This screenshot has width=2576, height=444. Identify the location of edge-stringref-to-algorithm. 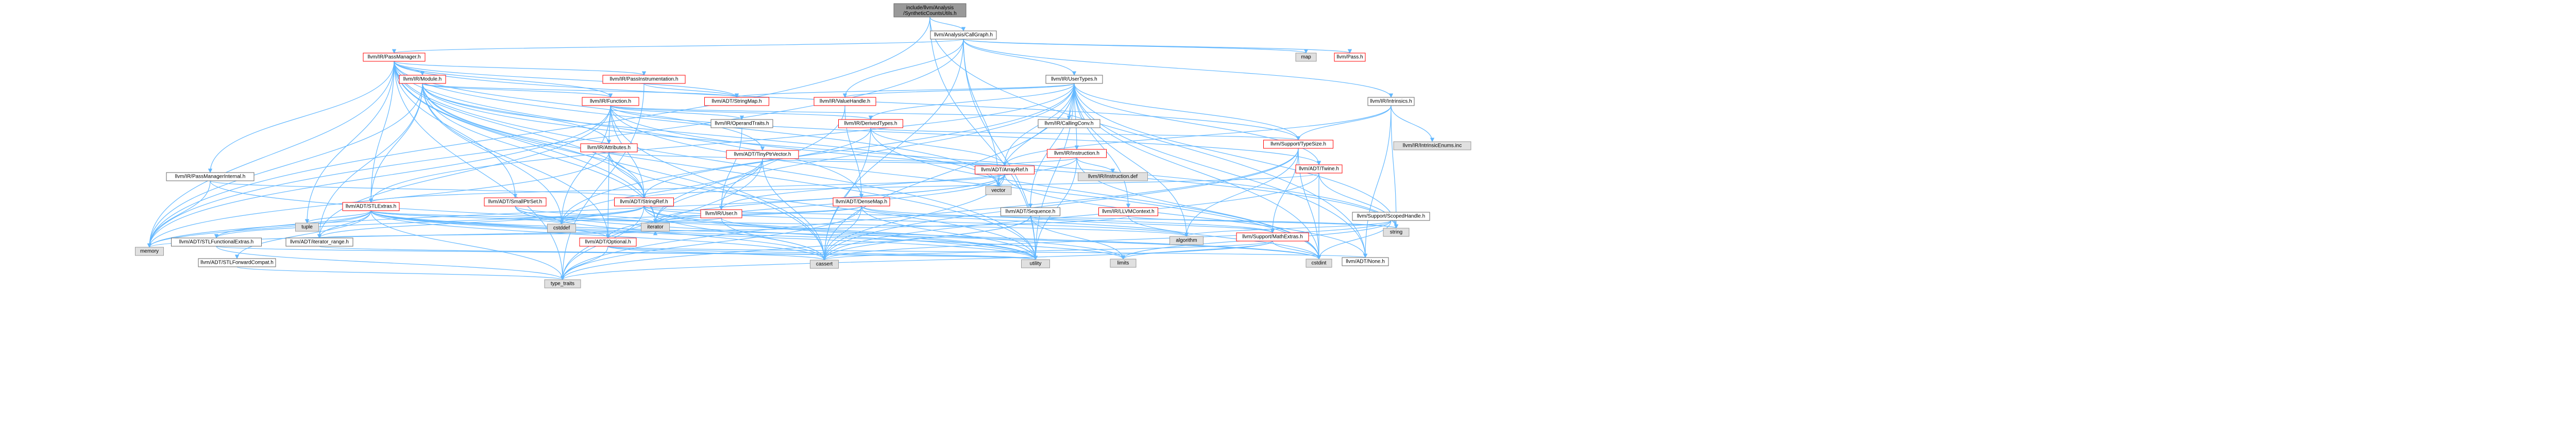
(916, 221).